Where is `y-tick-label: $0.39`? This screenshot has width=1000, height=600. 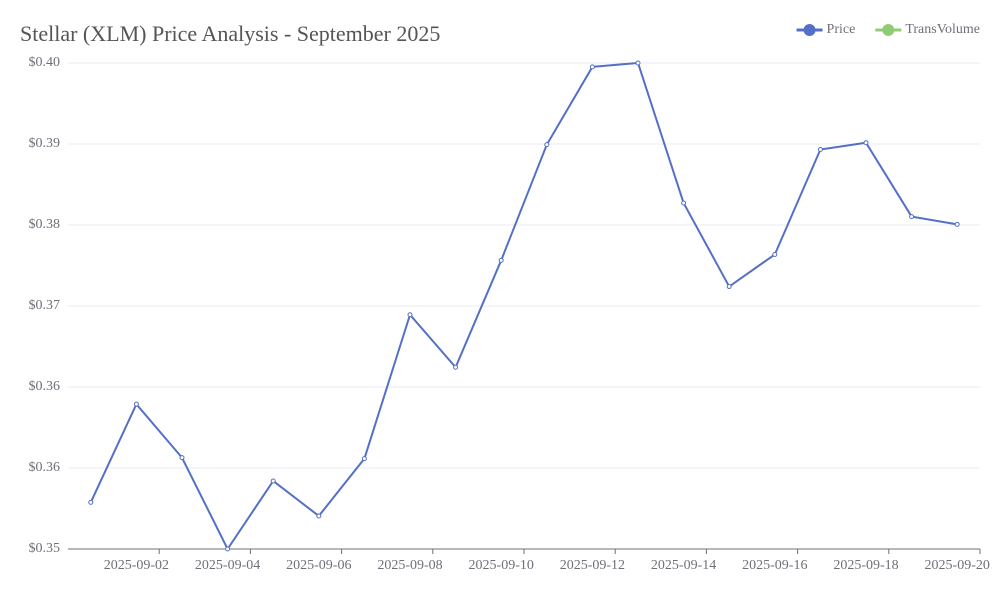
y-tick-label: $0.39 is located at coordinates (45, 143).